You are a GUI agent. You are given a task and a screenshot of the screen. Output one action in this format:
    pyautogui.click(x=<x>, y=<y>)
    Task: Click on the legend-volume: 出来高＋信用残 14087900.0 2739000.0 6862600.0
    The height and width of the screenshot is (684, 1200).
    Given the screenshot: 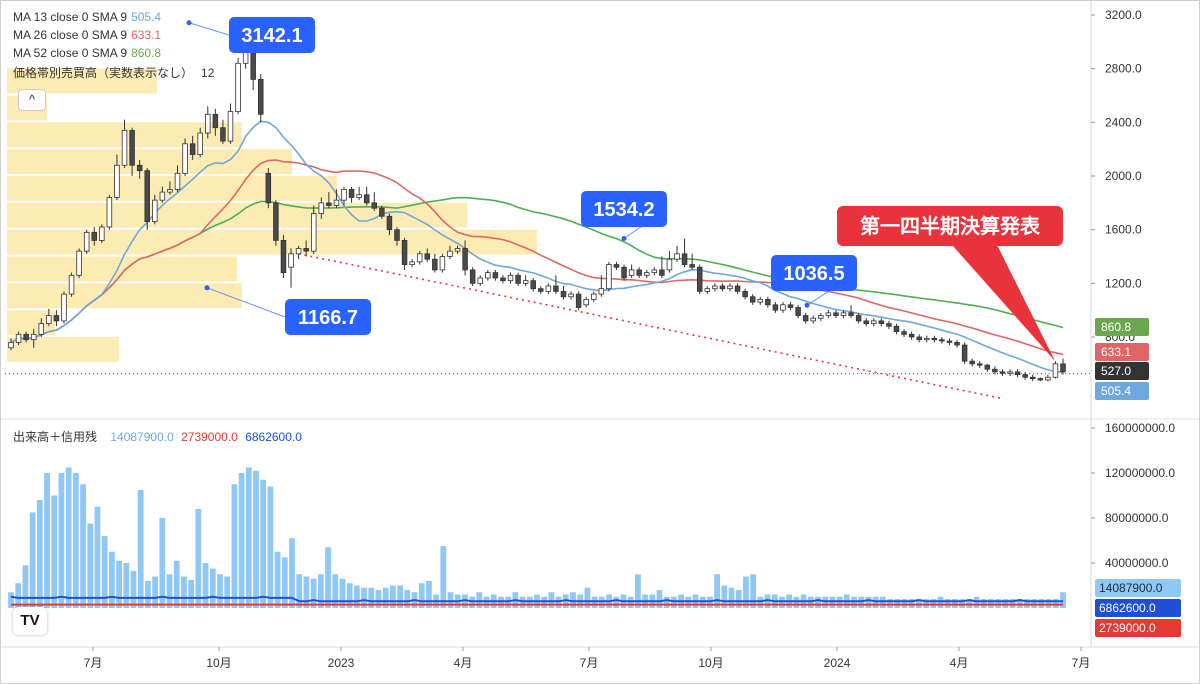 What is the action you would take?
    pyautogui.click(x=157, y=437)
    